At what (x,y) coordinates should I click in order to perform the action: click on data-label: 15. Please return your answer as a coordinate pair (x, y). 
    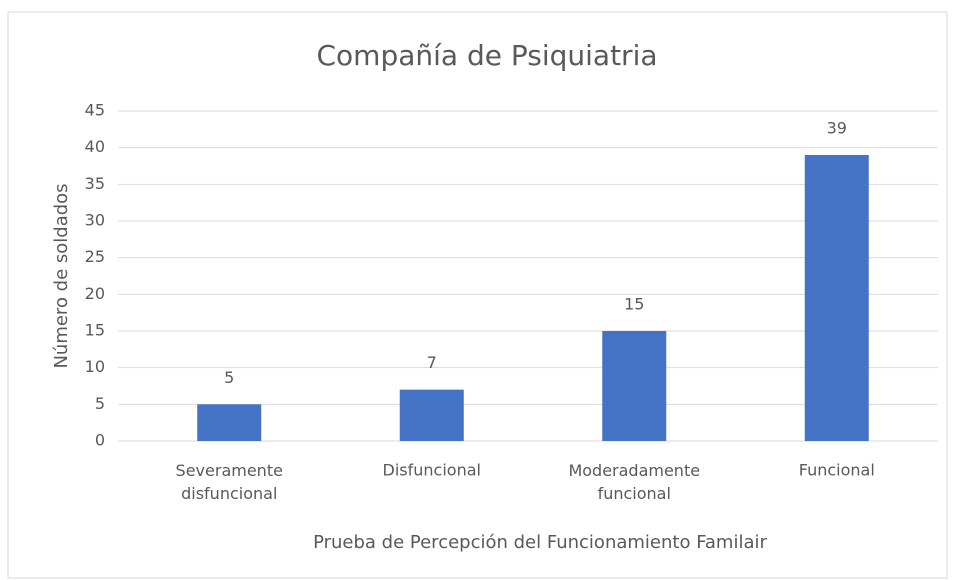
    Looking at the image, I should click on (634, 304).